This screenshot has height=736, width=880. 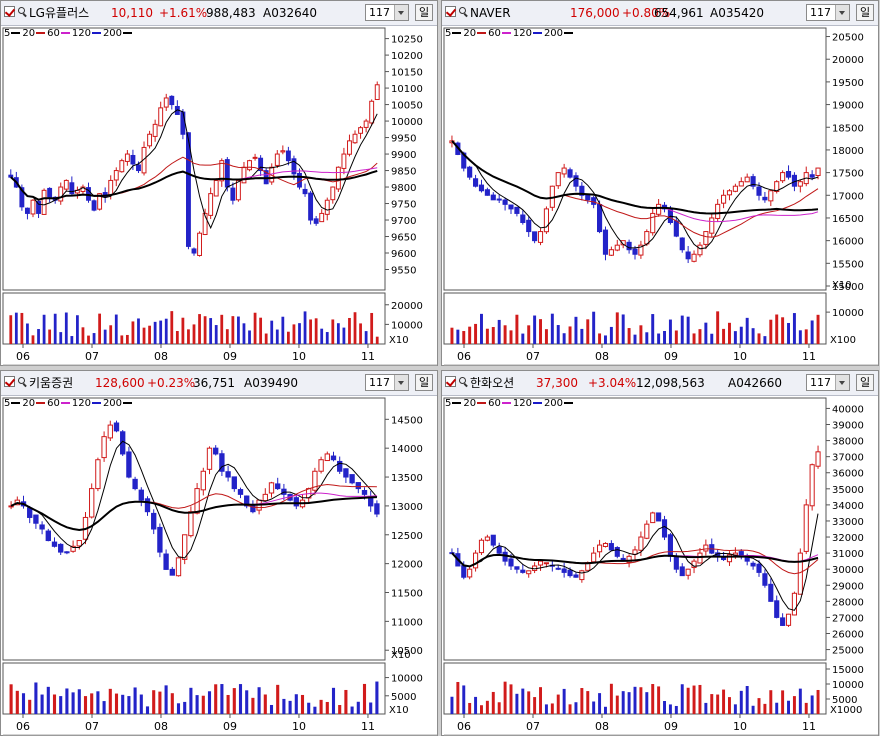 What do you see at coordinates (92, 356) in the screenshot?
I see `x-tick-label: 07` at bounding box center [92, 356].